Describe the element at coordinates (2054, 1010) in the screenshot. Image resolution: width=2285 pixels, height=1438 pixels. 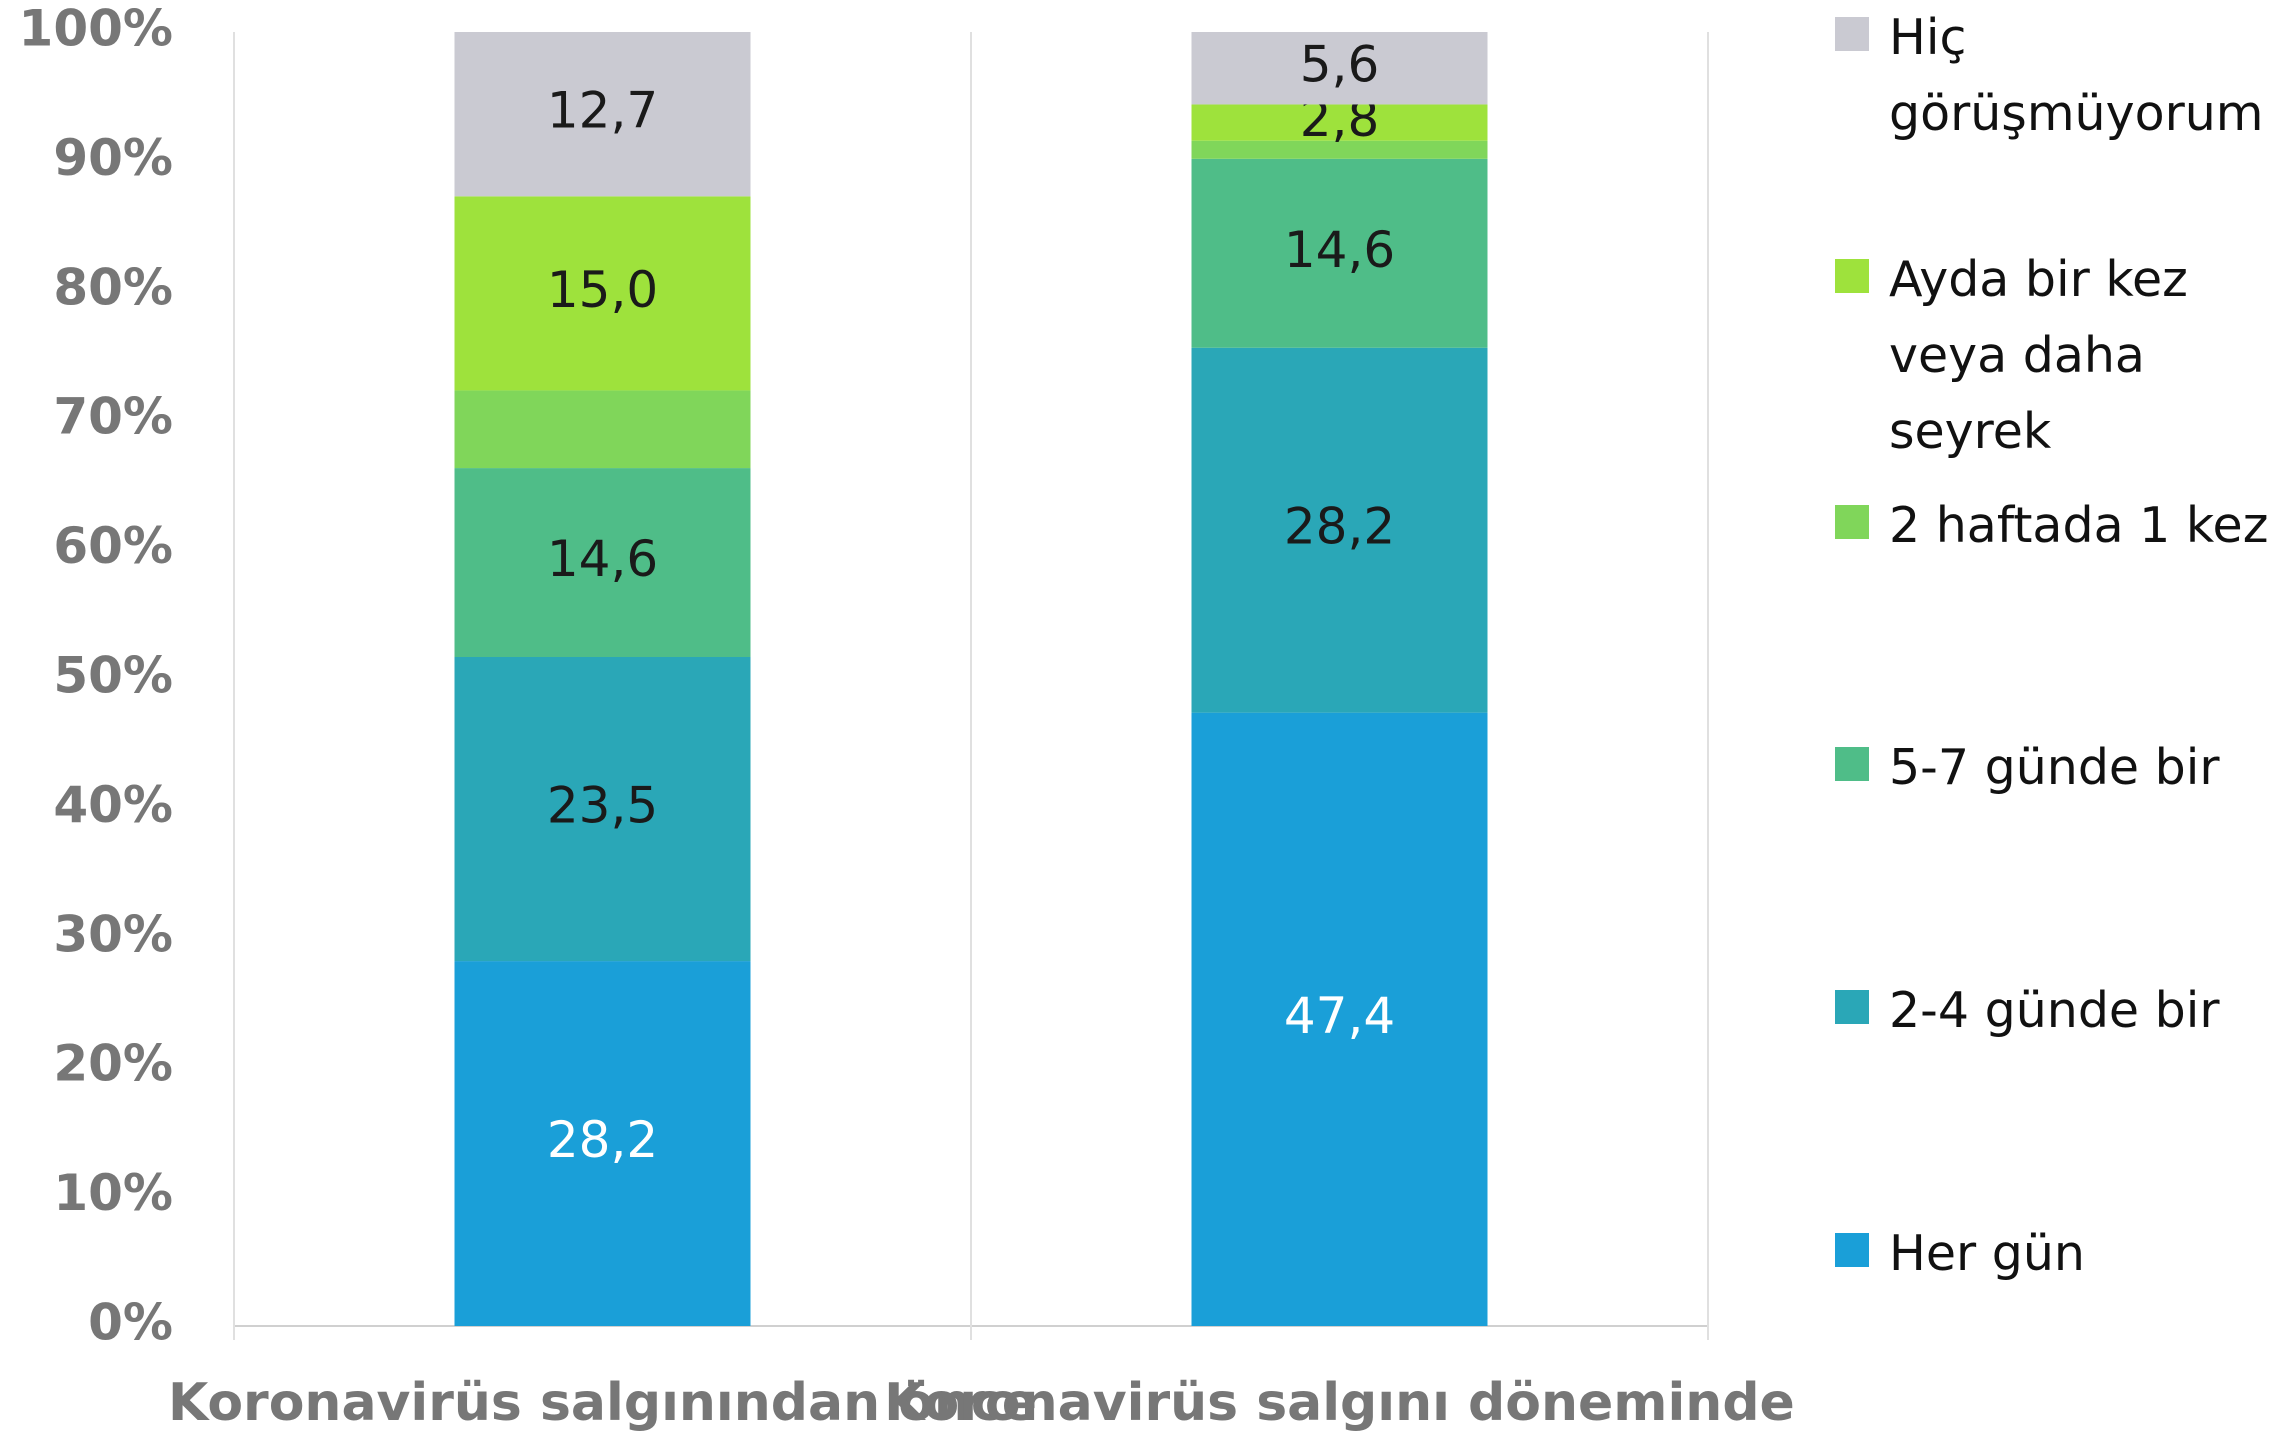
I see `legend-label: 2-4 günde bir` at that location.